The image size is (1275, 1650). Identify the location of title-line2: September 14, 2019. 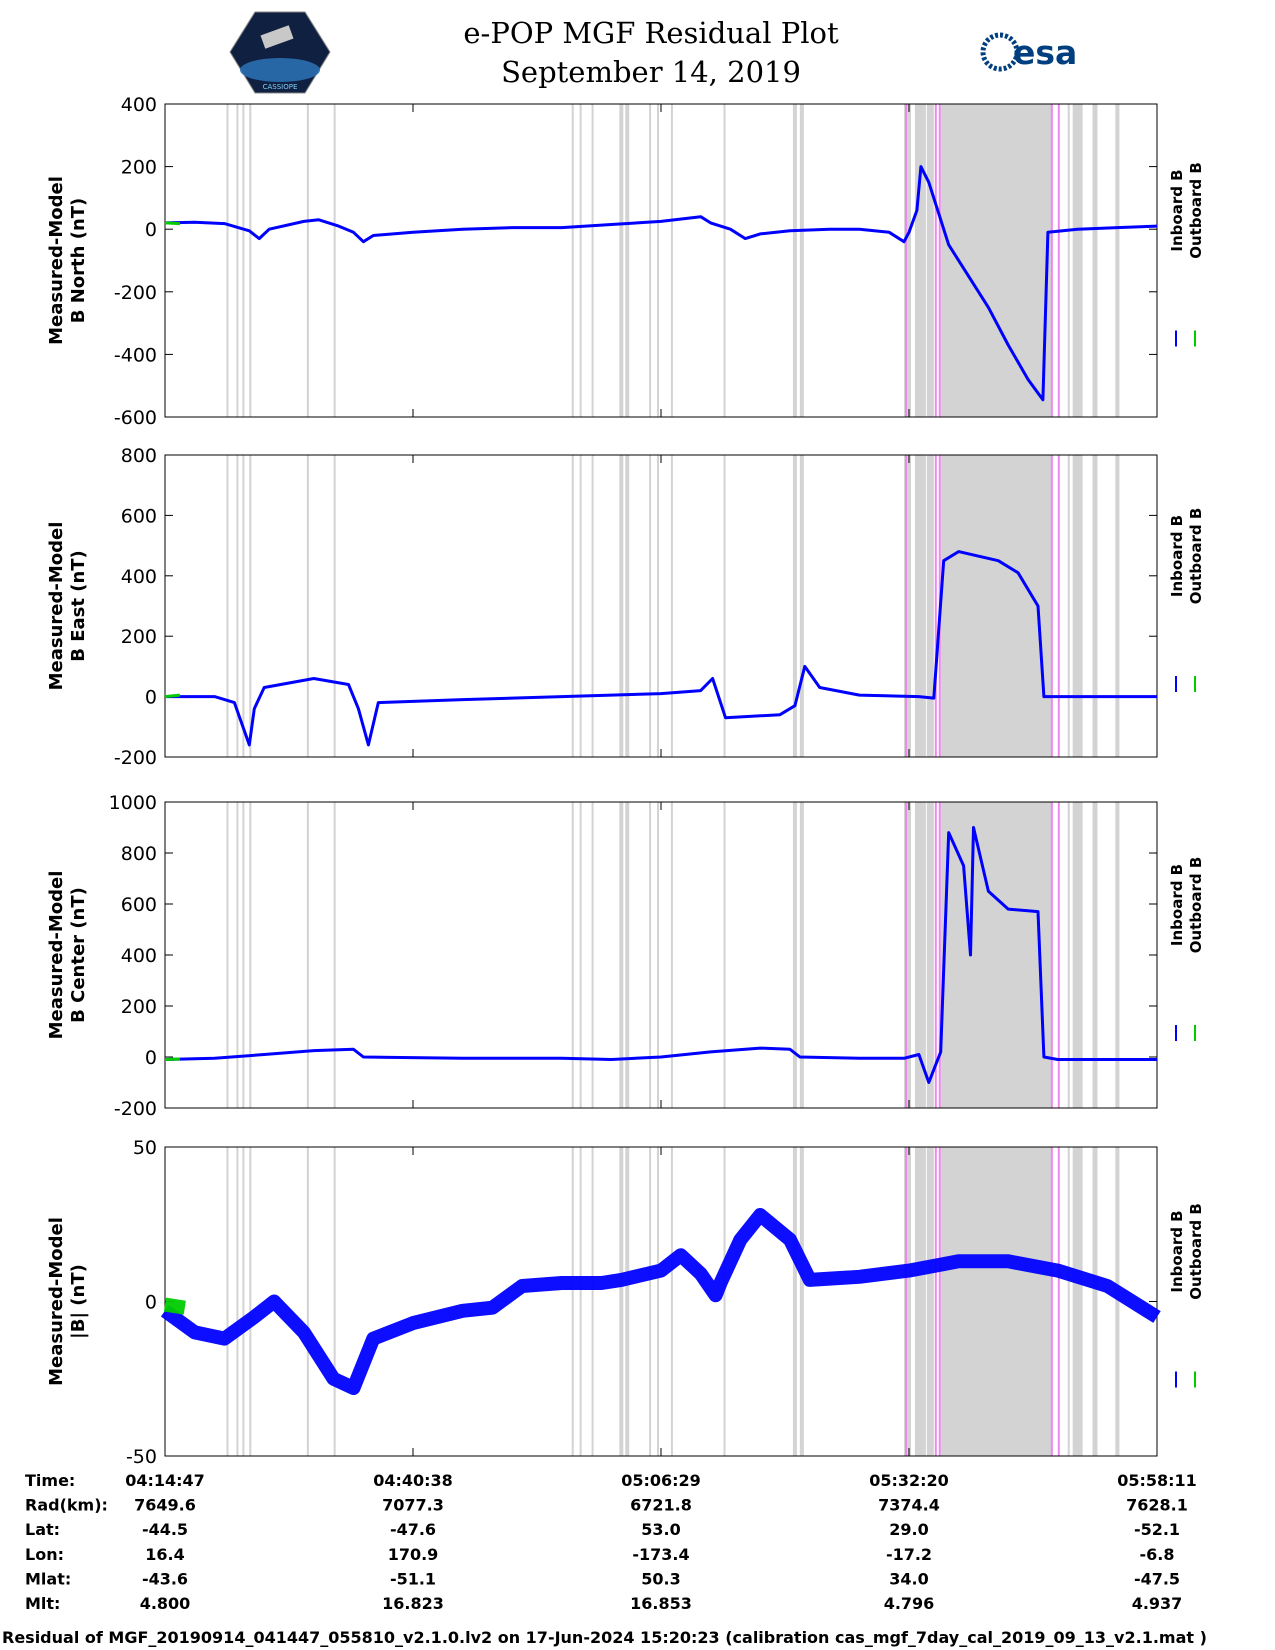
(651, 72).